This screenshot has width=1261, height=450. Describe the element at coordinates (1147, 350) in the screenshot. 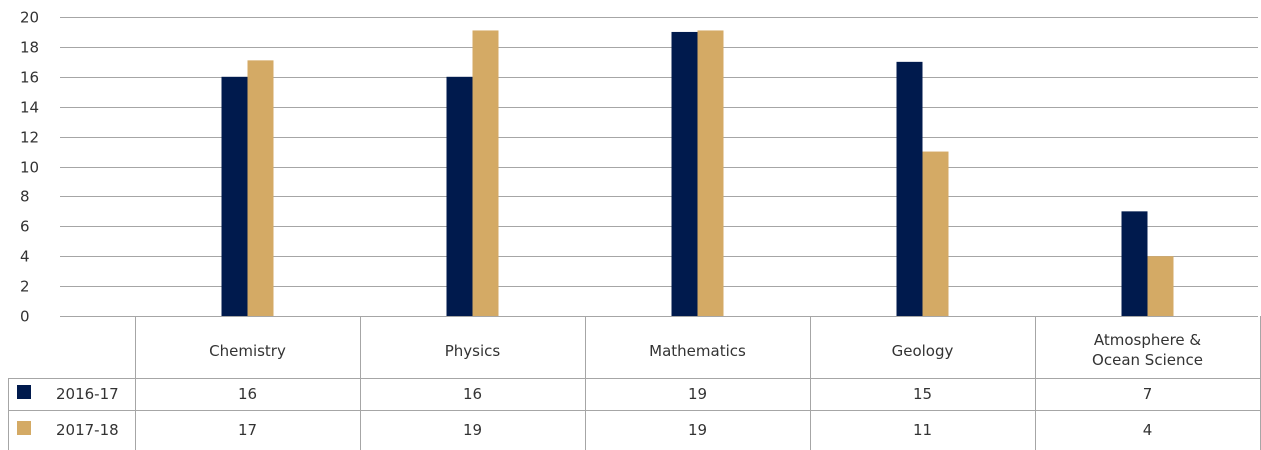

I see `category-label: Atmosphere & Ocean Science` at that location.